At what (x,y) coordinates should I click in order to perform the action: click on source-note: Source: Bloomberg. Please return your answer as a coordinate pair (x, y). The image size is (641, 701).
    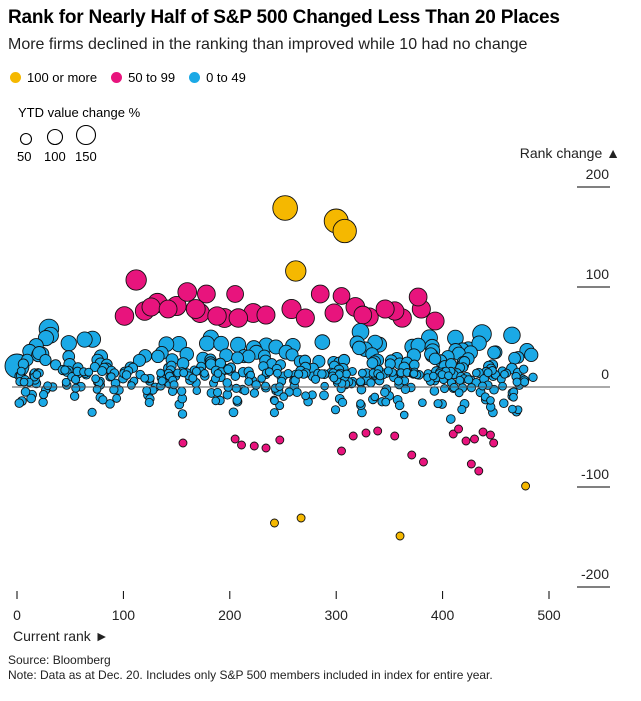
    Looking at the image, I should click on (59, 660).